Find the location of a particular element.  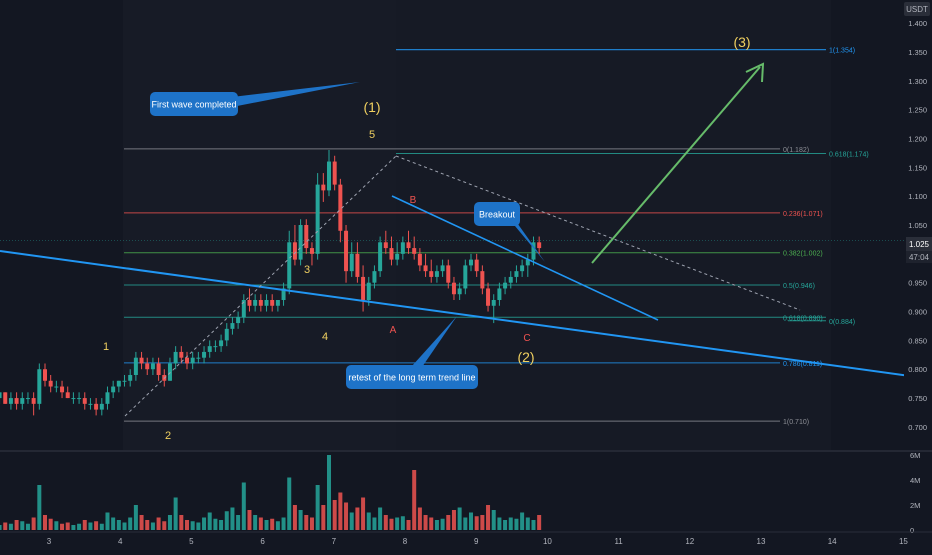

wedge-upper-line is located at coordinates (525, 258).